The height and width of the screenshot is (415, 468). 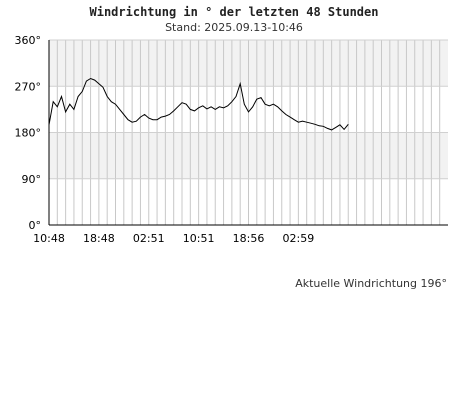 I want to click on y-tick-labels: 0° 90° 180° 270° 360°, so click(x=28, y=133).